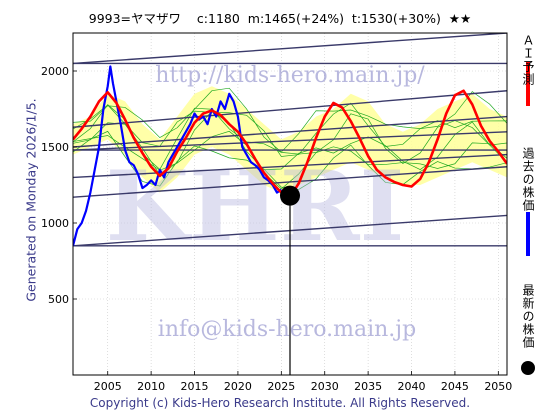 The height and width of the screenshot is (420, 560). I want to click on x-axis-ticks: 2005 2010 2015 2020 2025 2030 2035 2040 2045 2050, so click(303, 382).